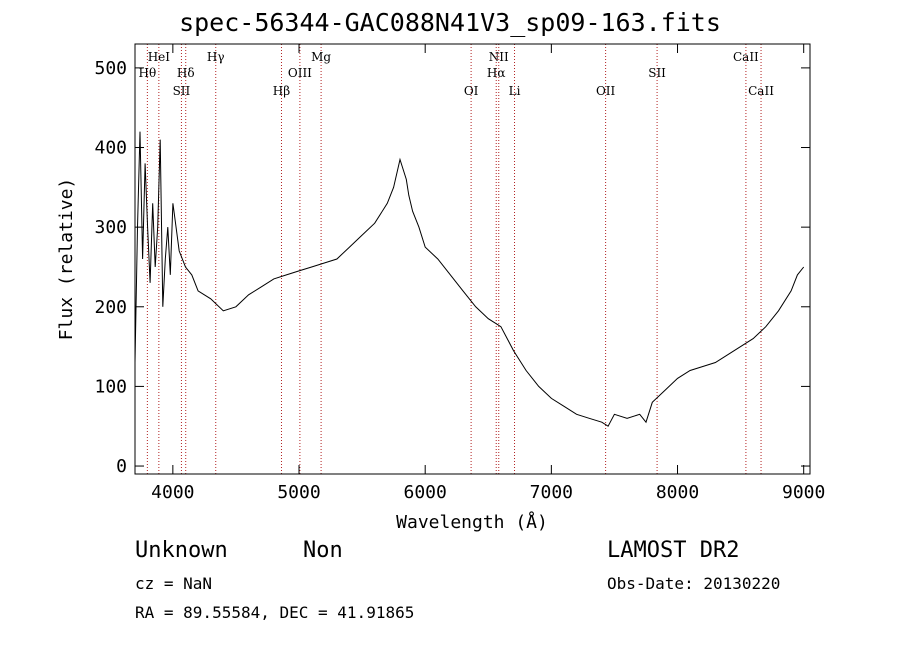  What do you see at coordinates (450, 22) in the screenshot?
I see `chart-title: spec-56344-GAC088N41V3_sp09-163.fits` at bounding box center [450, 22].